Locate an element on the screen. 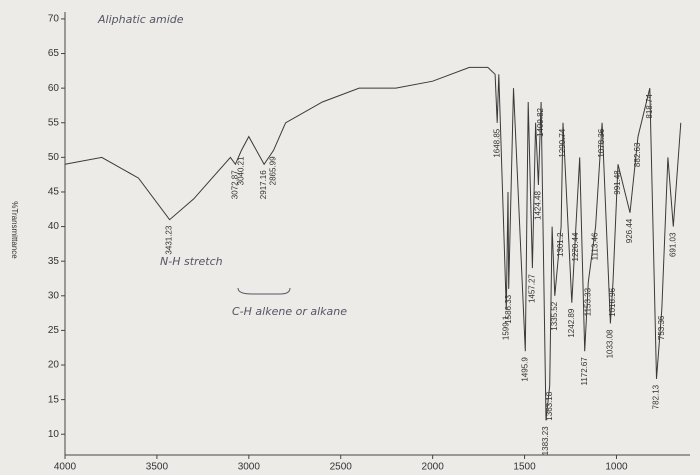 The height and width of the screenshot is (475, 700). peak-label: 1648.85 is located at coordinates (496, 142).